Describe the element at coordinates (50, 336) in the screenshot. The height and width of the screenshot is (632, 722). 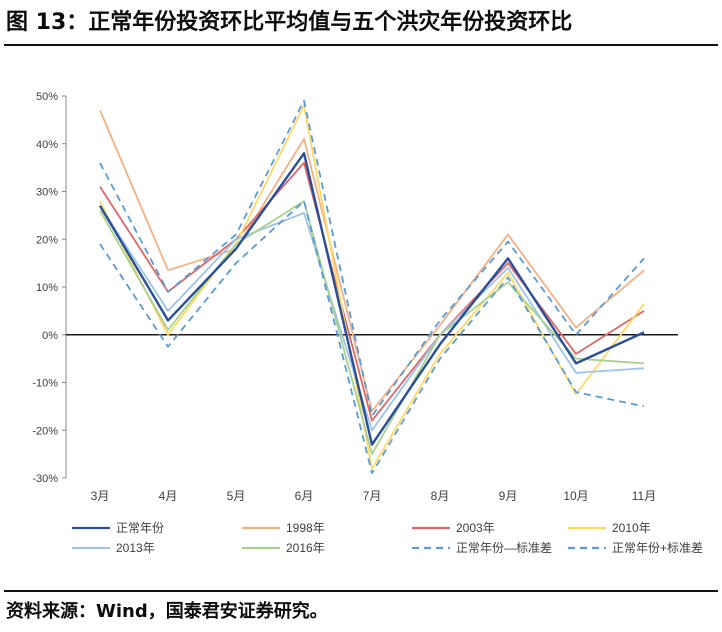
I see `y-tick-label: 0%` at that location.